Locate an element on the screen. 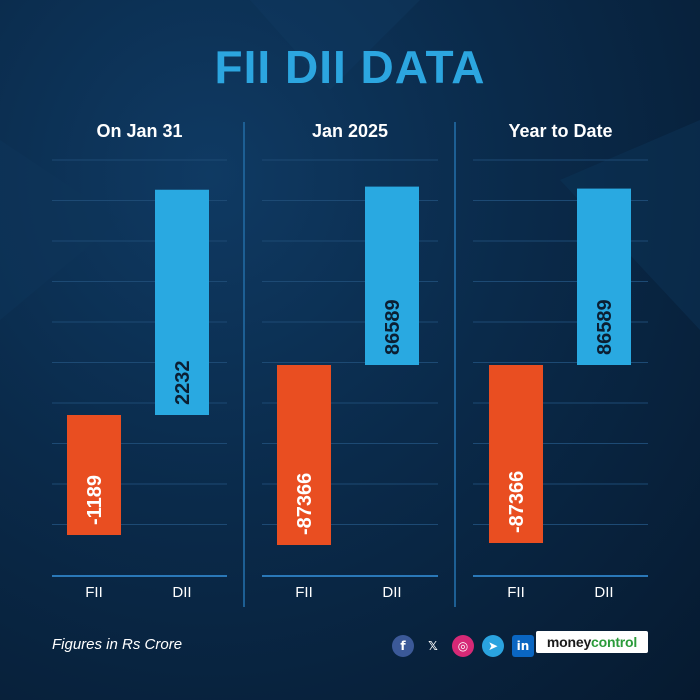 The height and width of the screenshot is (700, 700). panel-title: Year to Date is located at coordinates (560, 131).